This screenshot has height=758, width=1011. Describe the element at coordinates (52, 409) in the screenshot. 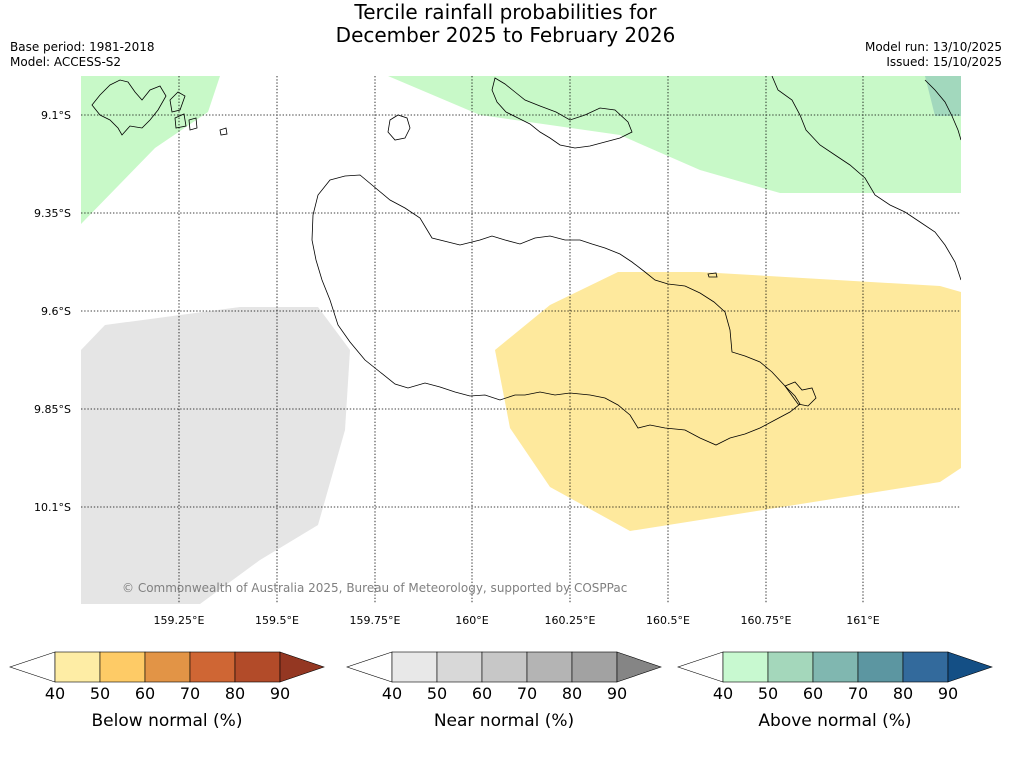

I see `lat-label: 9.85°S` at that location.